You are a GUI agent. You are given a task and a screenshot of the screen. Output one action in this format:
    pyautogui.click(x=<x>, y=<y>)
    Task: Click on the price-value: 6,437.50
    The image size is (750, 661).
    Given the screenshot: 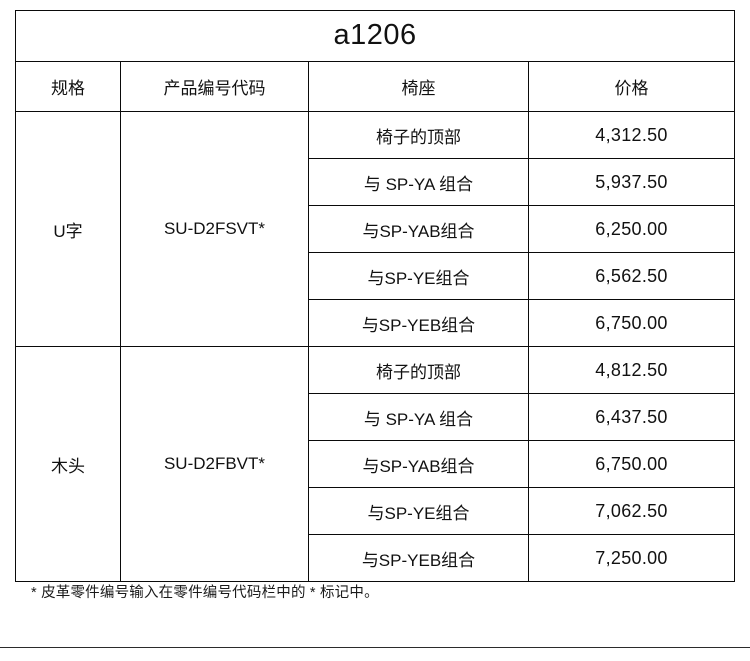 What is the action you would take?
    pyautogui.click(x=631, y=417)
    